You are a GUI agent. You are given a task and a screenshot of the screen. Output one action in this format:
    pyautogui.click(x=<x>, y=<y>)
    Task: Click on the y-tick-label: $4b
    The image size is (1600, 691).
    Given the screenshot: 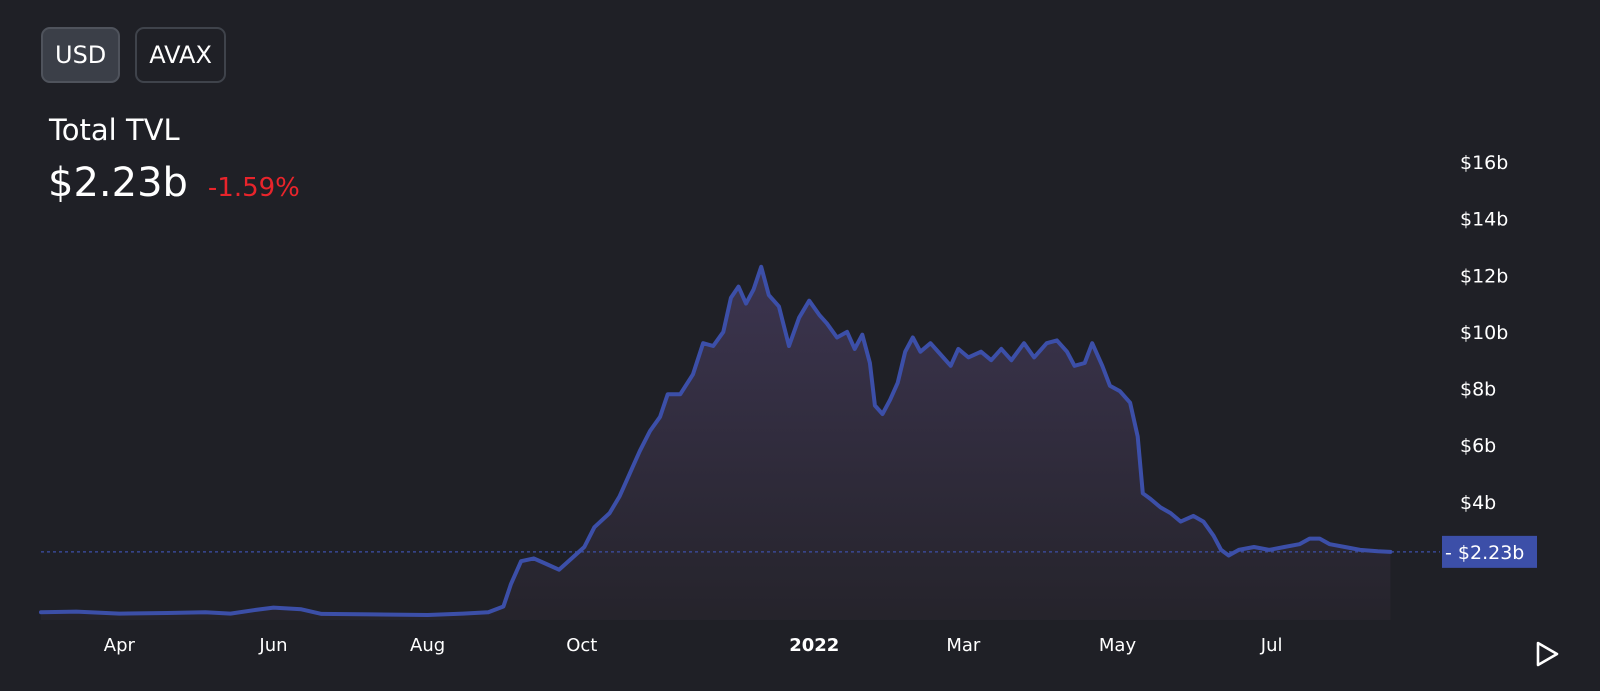 What is the action you would take?
    pyautogui.click(x=1478, y=503)
    